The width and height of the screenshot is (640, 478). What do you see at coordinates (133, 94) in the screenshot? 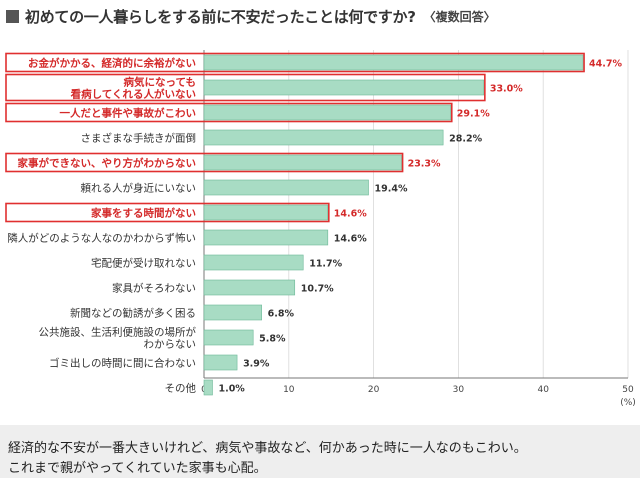
I see `category-label: 看病してくれる人がいない` at bounding box center [133, 94].